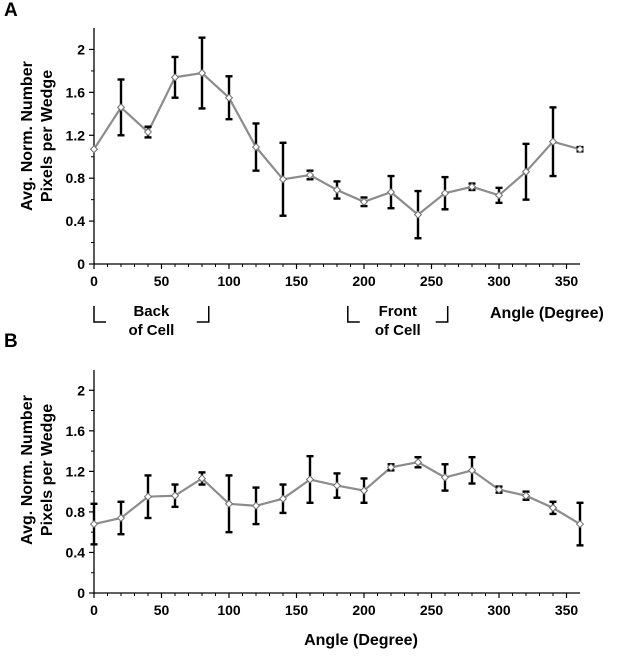 The height and width of the screenshot is (660, 629). I want to click on annotation-label: Front, so click(398, 311).